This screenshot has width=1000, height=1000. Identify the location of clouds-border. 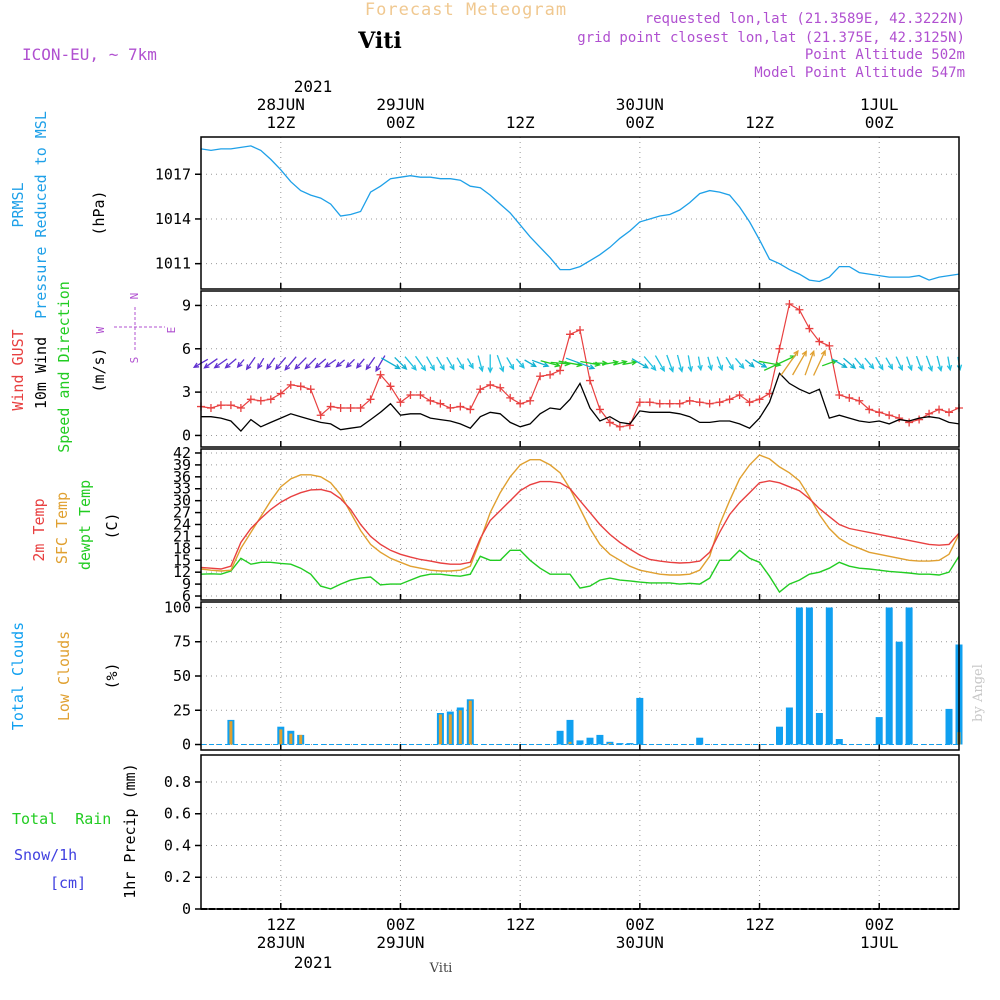
(580, 676).